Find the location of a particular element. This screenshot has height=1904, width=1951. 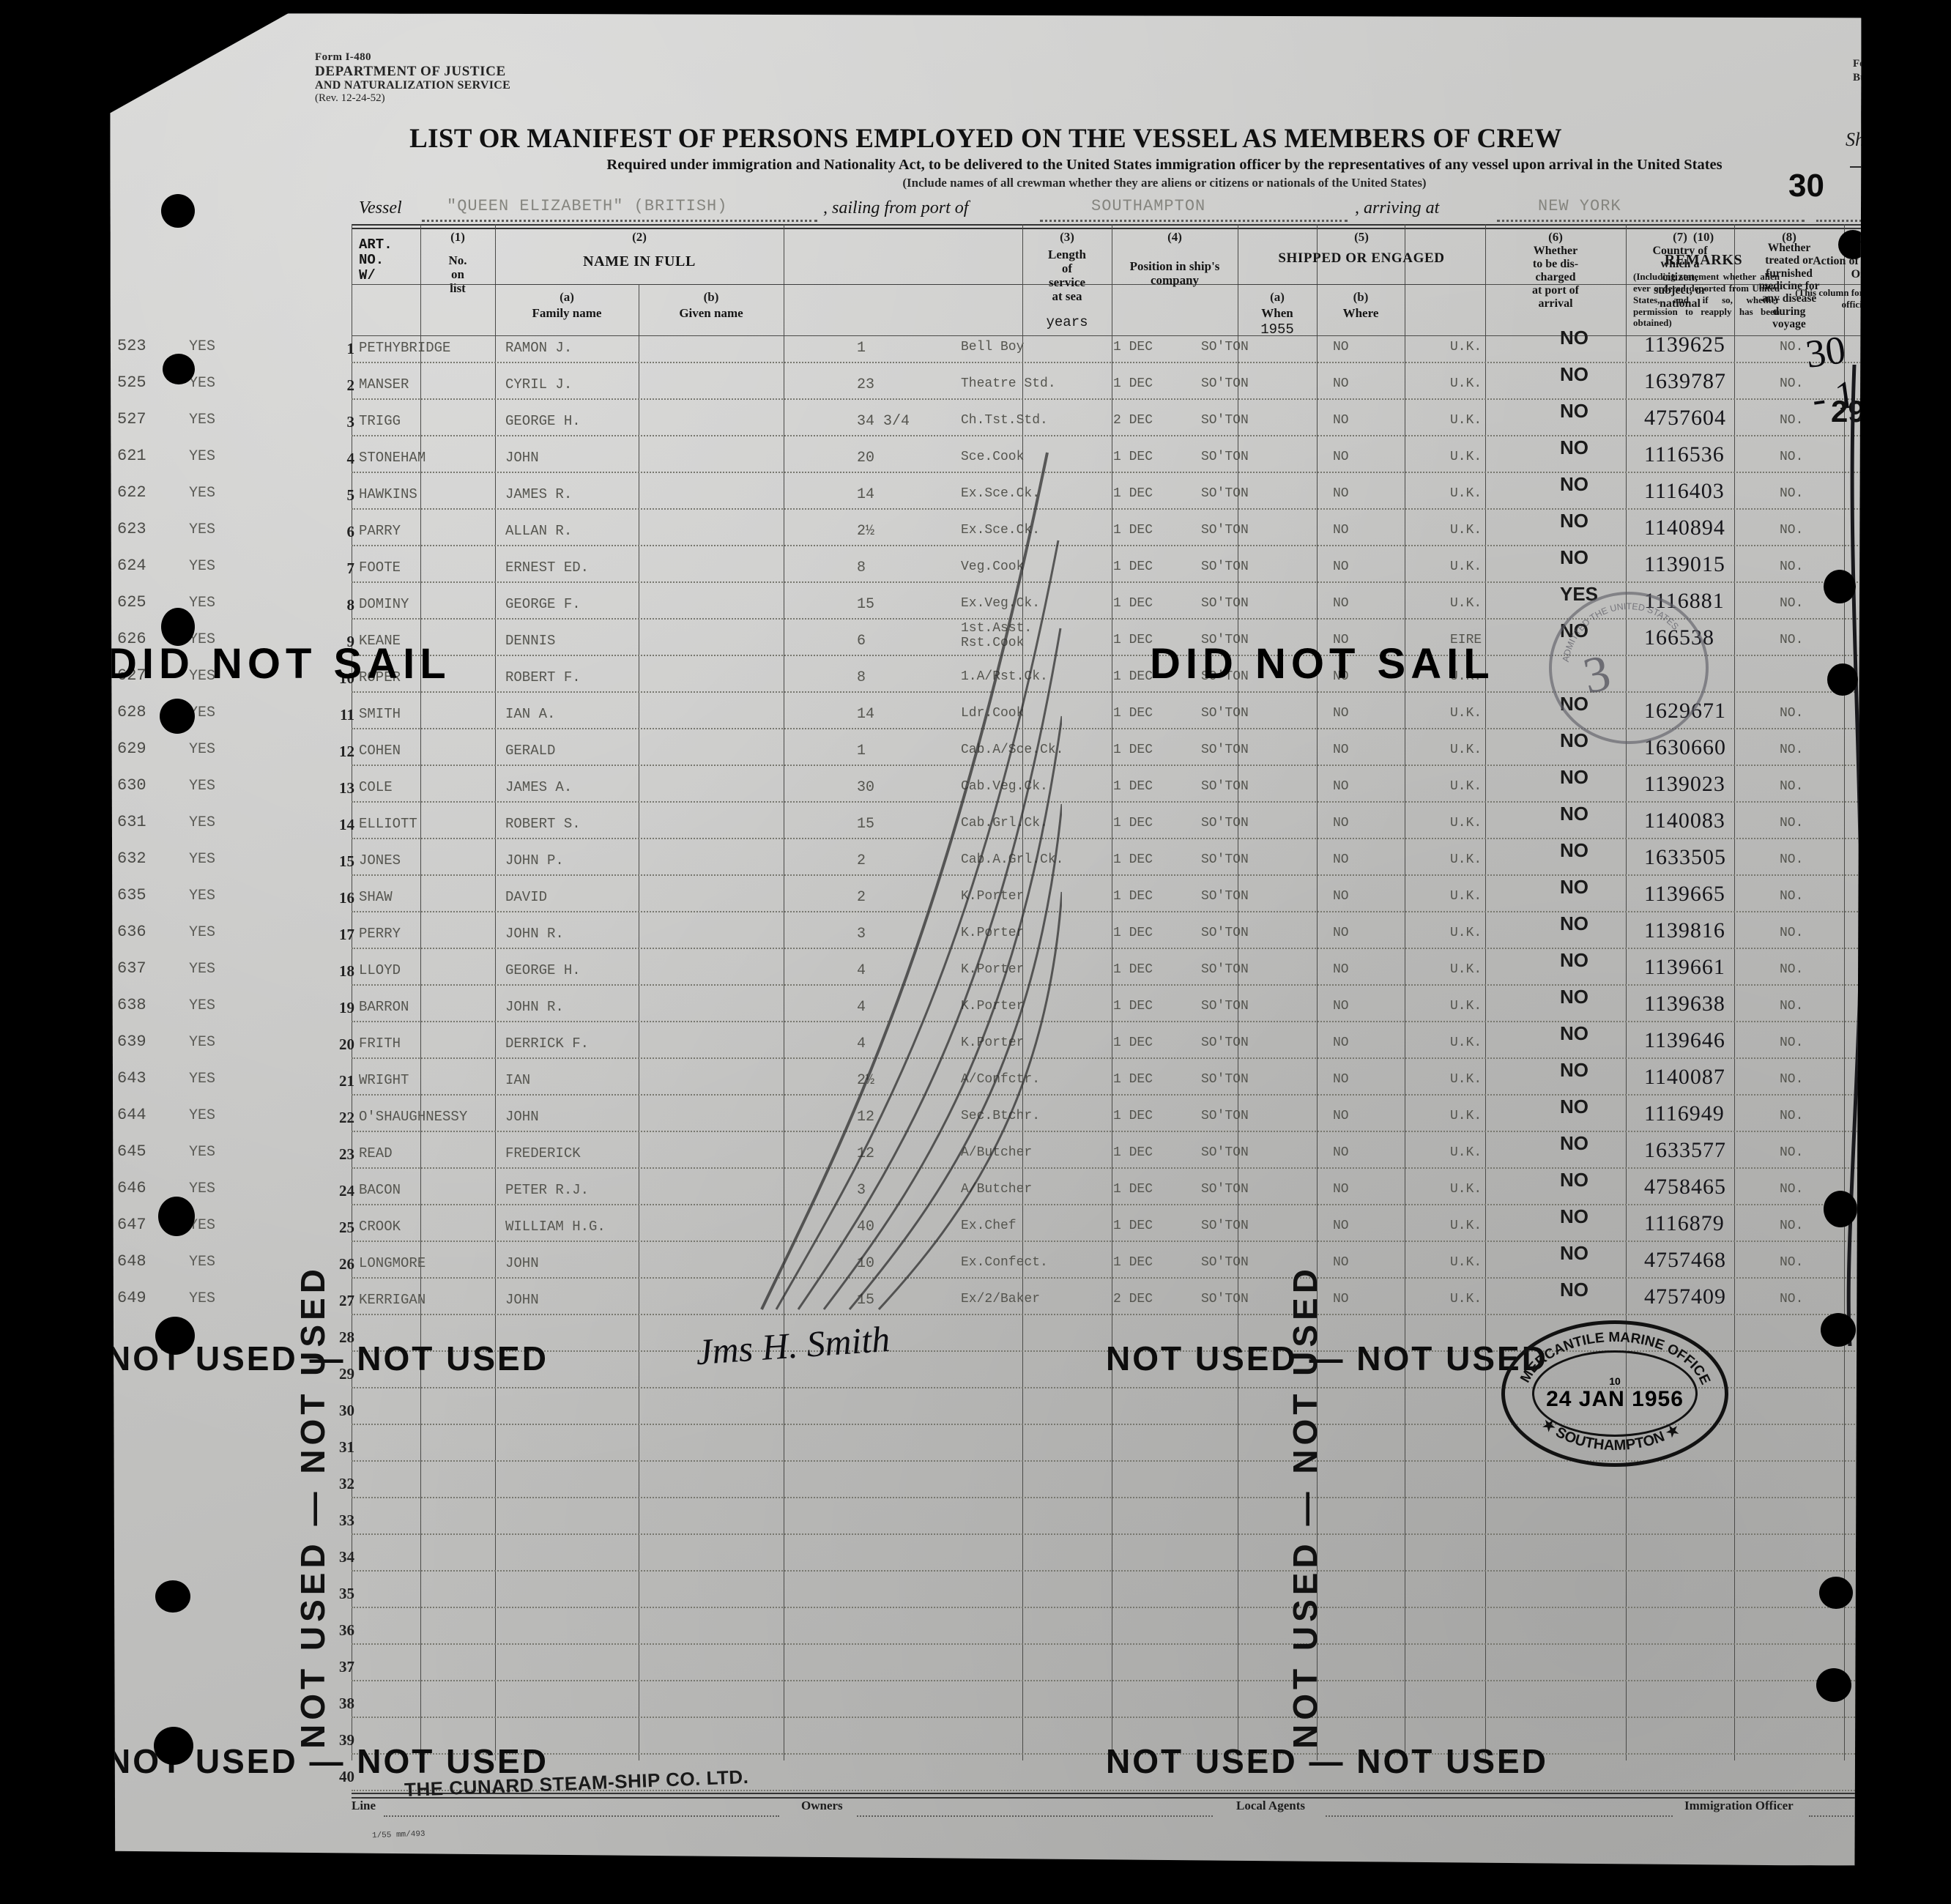

cell-serial-number: 1139023 is located at coordinates (1684, 784).